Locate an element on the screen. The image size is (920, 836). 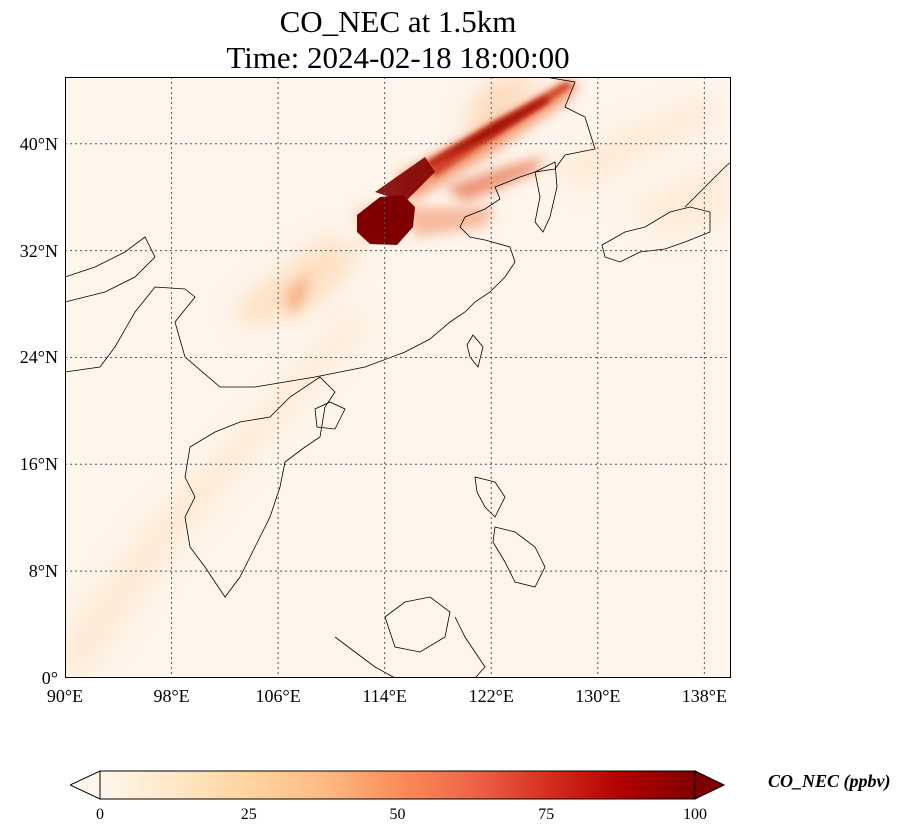
longitude-tick-label: 138°E is located at coordinates (704, 696).